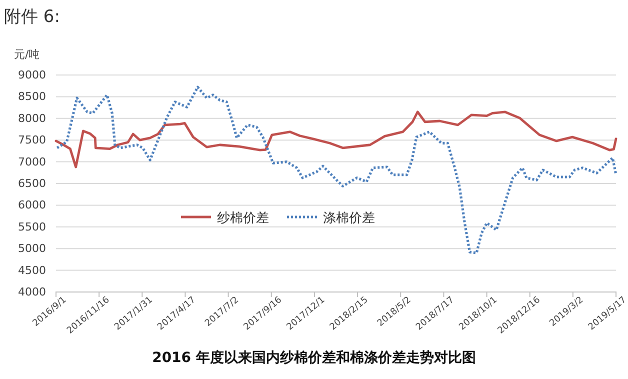 This screenshot has height=379, width=628. I want to click on y-tick-label: 9000, so click(32, 75).